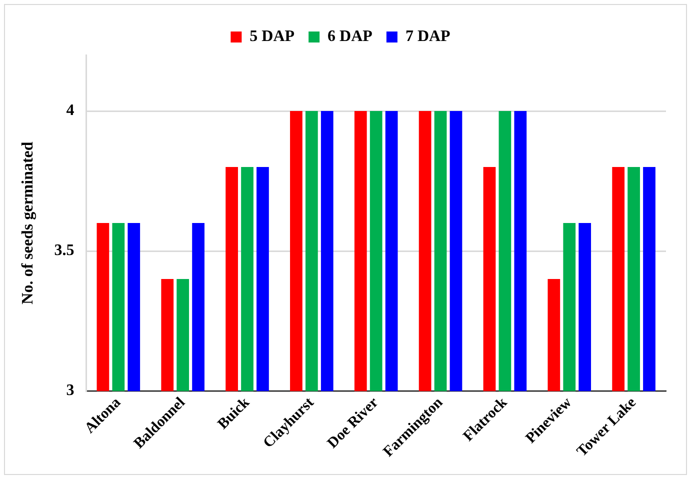 Image resolution: width=691 pixels, height=479 pixels. Describe the element at coordinates (70, 111) in the screenshot. I see `y-tick-label: 4` at that location.